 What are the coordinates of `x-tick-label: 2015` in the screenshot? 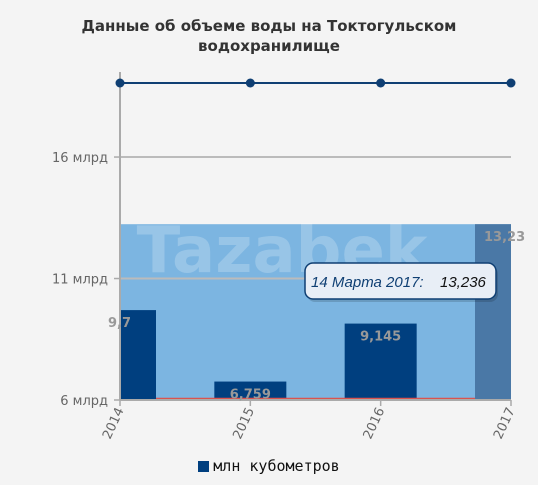 It's located at (244, 423).